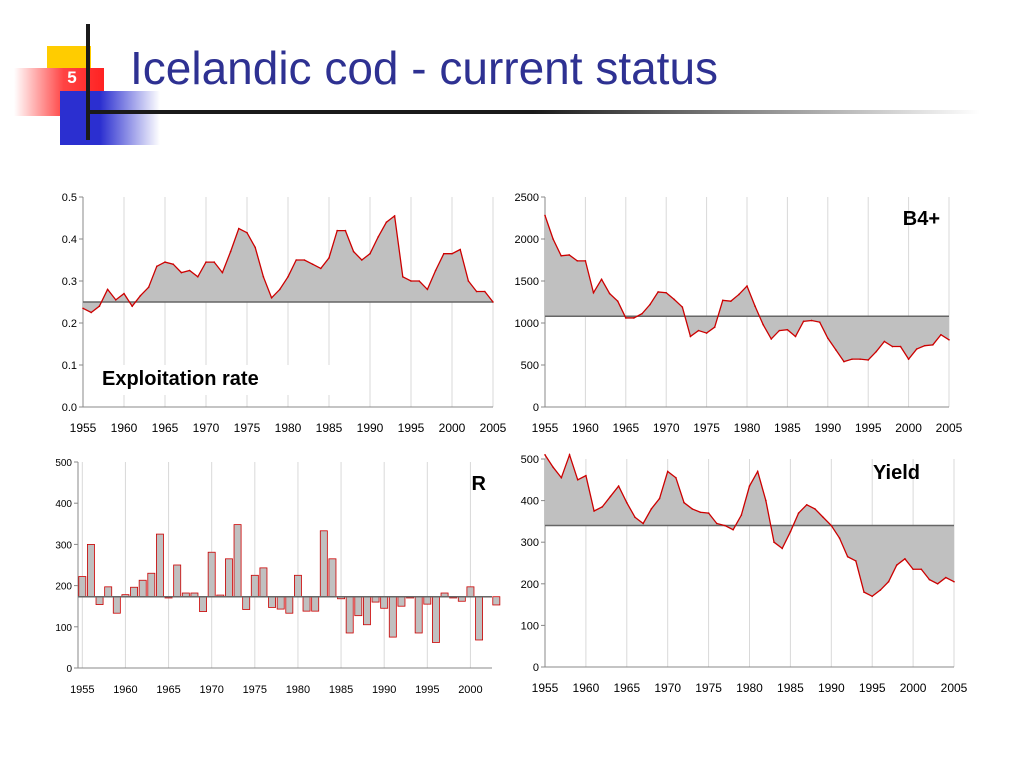 This screenshot has height=768, width=1024. I want to click on x-tick-label: 1995, so click(411, 428).